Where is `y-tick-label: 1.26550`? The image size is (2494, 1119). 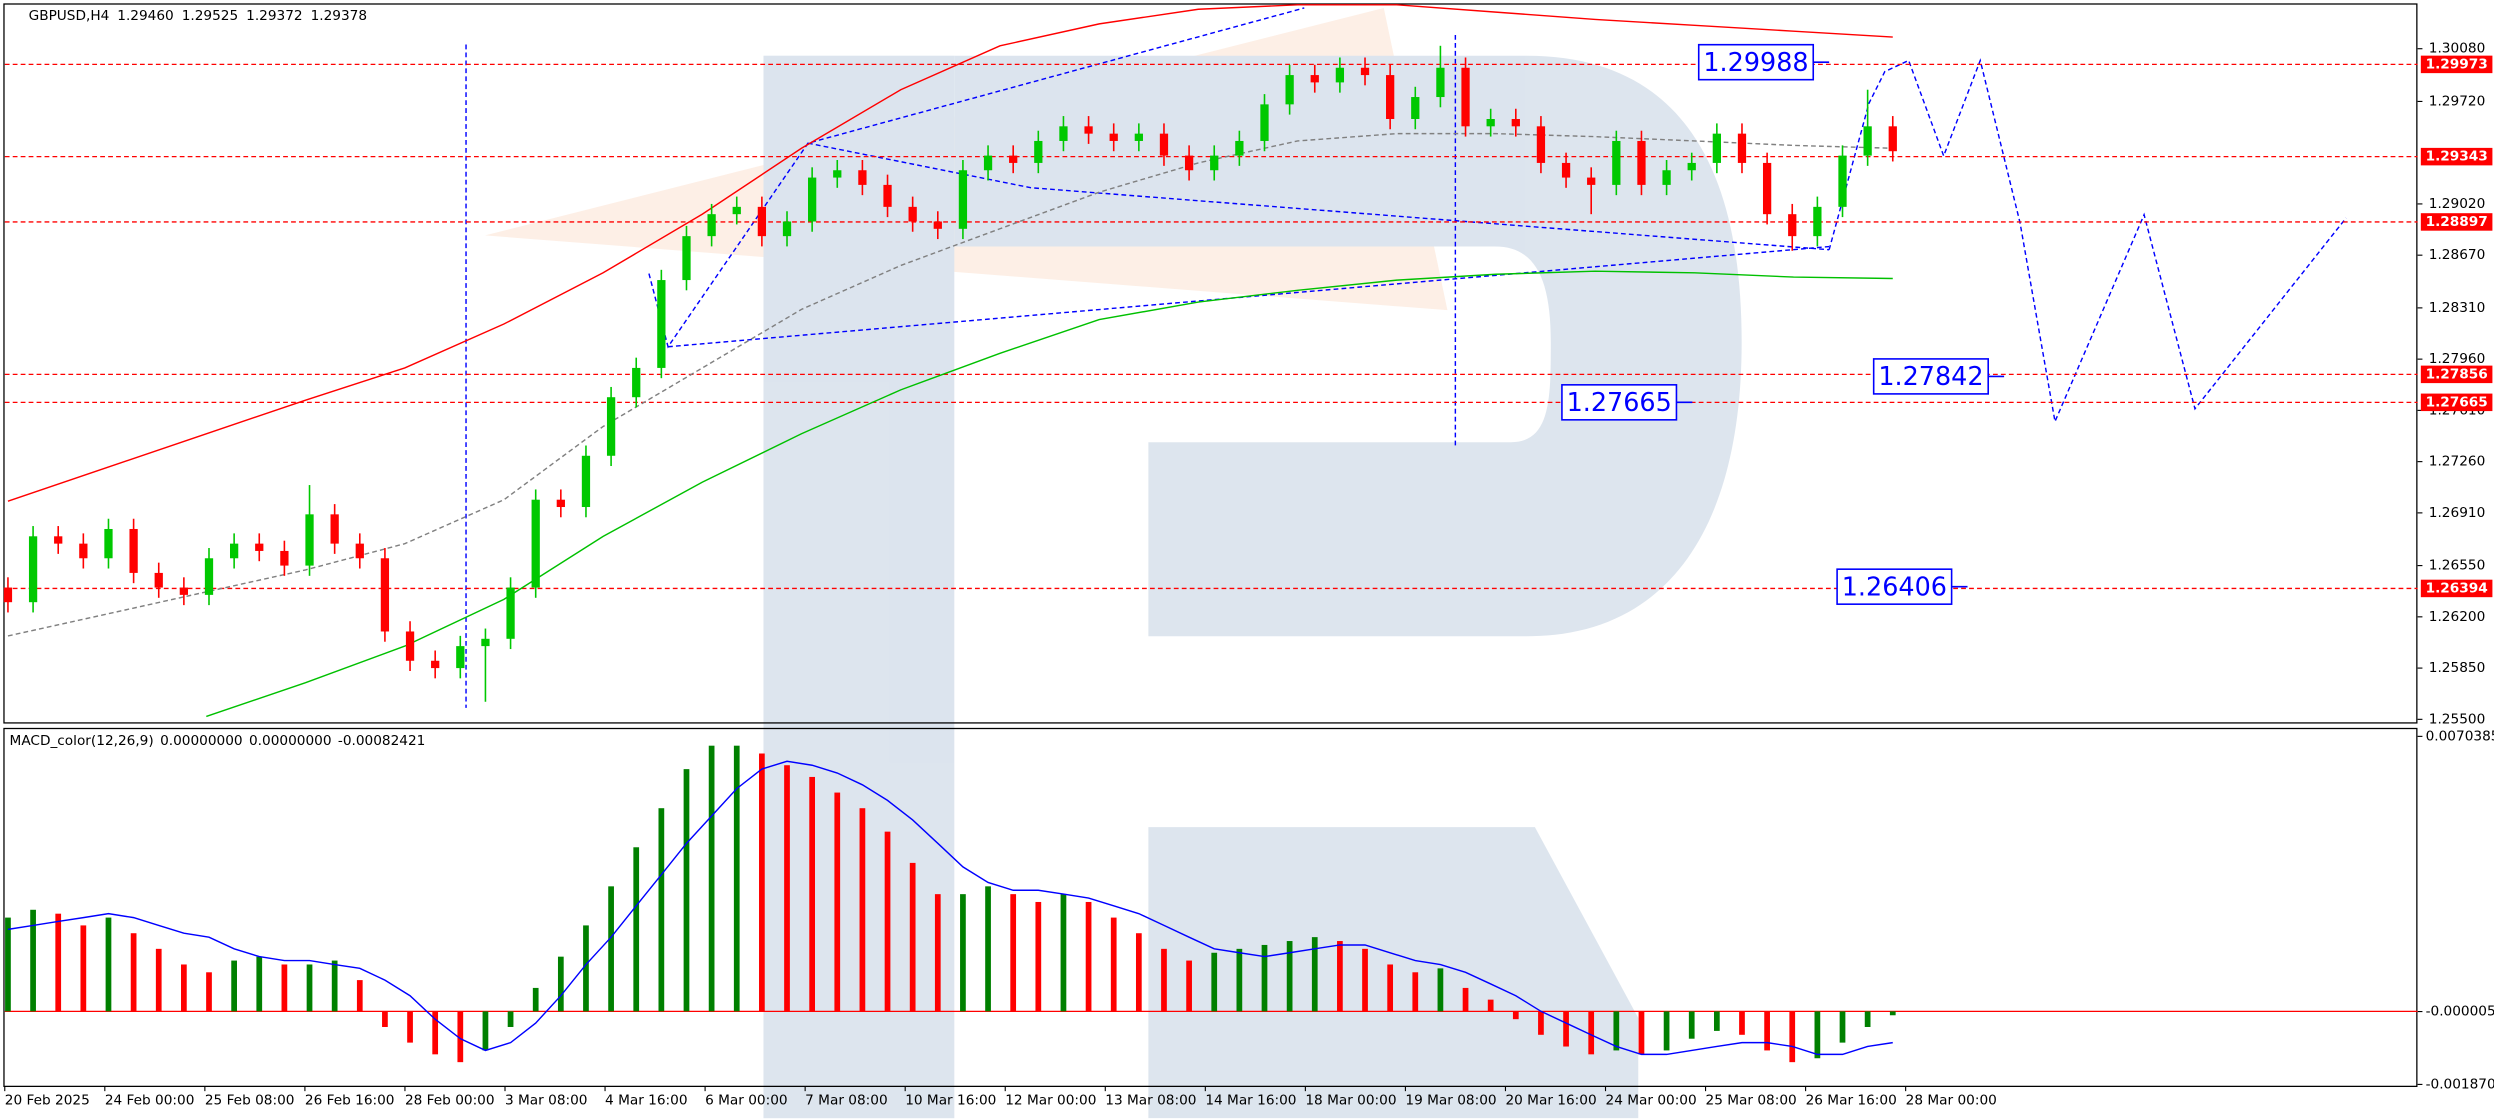
y-tick-label: 1.26550 is located at coordinates (2457, 566).